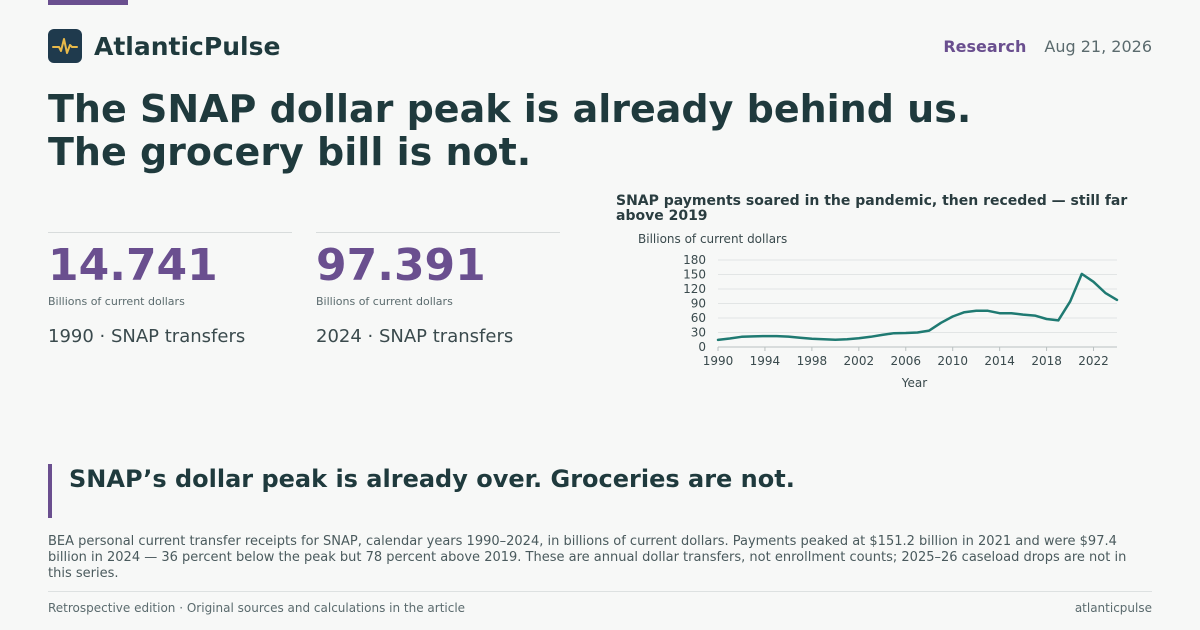 This screenshot has height=630, width=1200. Describe the element at coordinates (415, 336) in the screenshot. I see `stat-label: 2024 · SNAP transfers` at that location.